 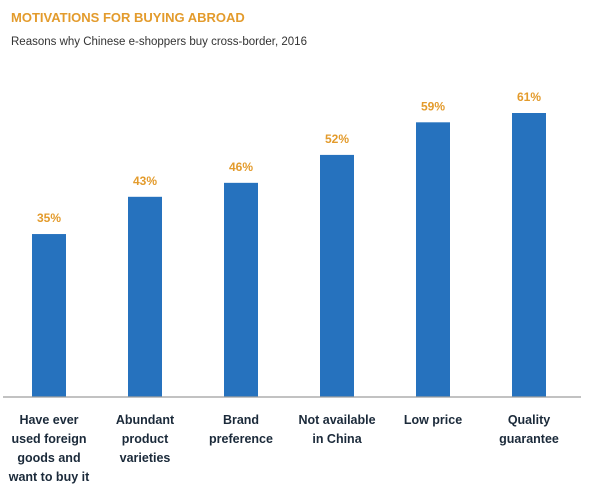 What do you see at coordinates (49, 477) in the screenshot?
I see `category-label-line: want to buy it` at bounding box center [49, 477].